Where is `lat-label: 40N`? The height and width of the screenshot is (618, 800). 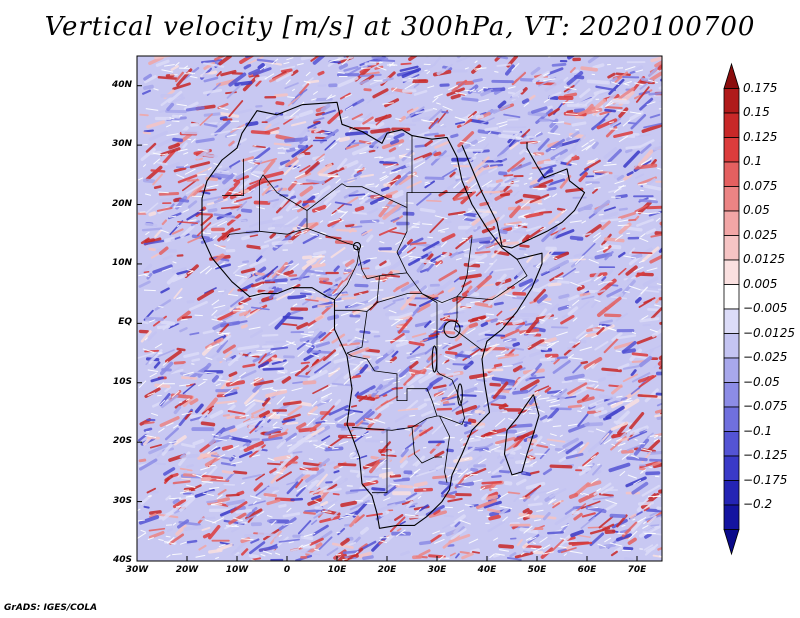 lat-label: 40N is located at coordinates (121, 84).